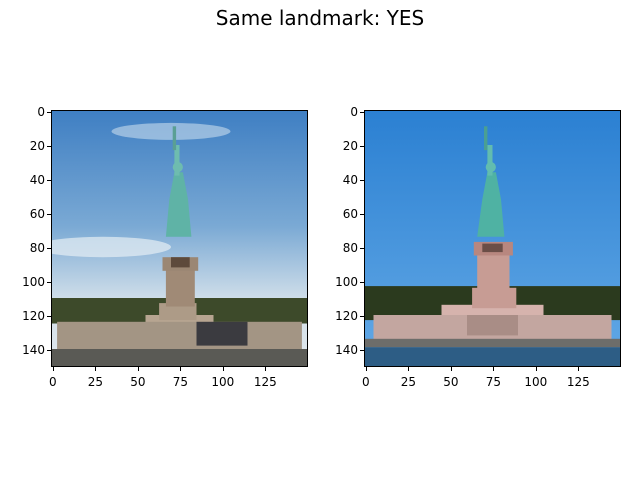 Image resolution: width=640 pixels, height=478 pixels. I want to click on figure-title: Same landmark: YES, so click(320, 18).